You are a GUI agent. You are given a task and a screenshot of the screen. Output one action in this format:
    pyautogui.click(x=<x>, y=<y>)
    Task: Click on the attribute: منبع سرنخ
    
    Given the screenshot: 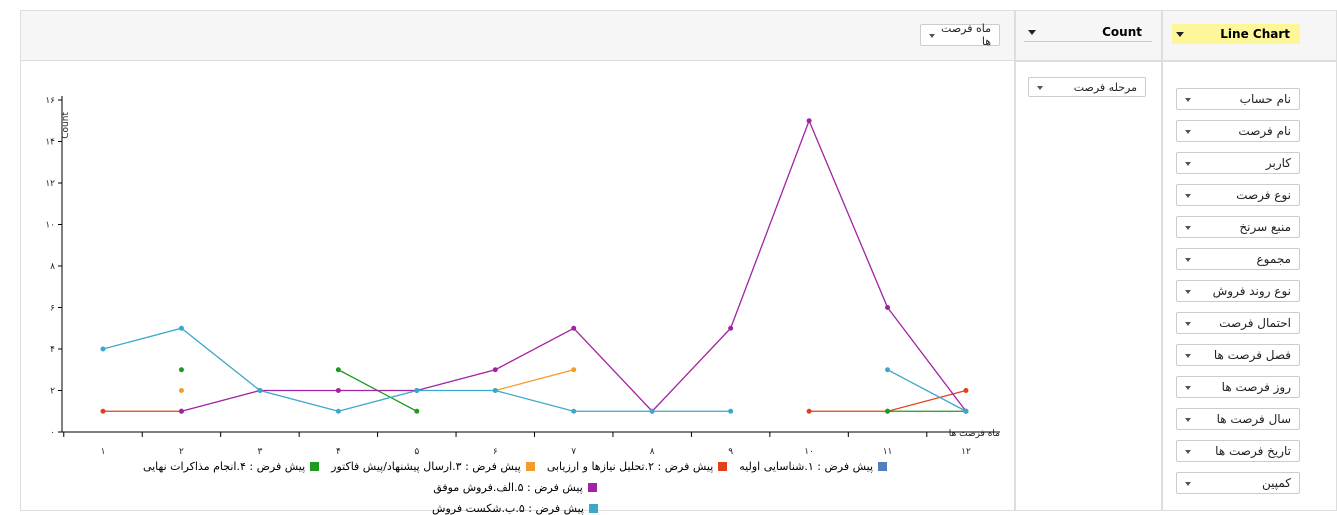 What is the action you would take?
    pyautogui.click(x=1238, y=227)
    